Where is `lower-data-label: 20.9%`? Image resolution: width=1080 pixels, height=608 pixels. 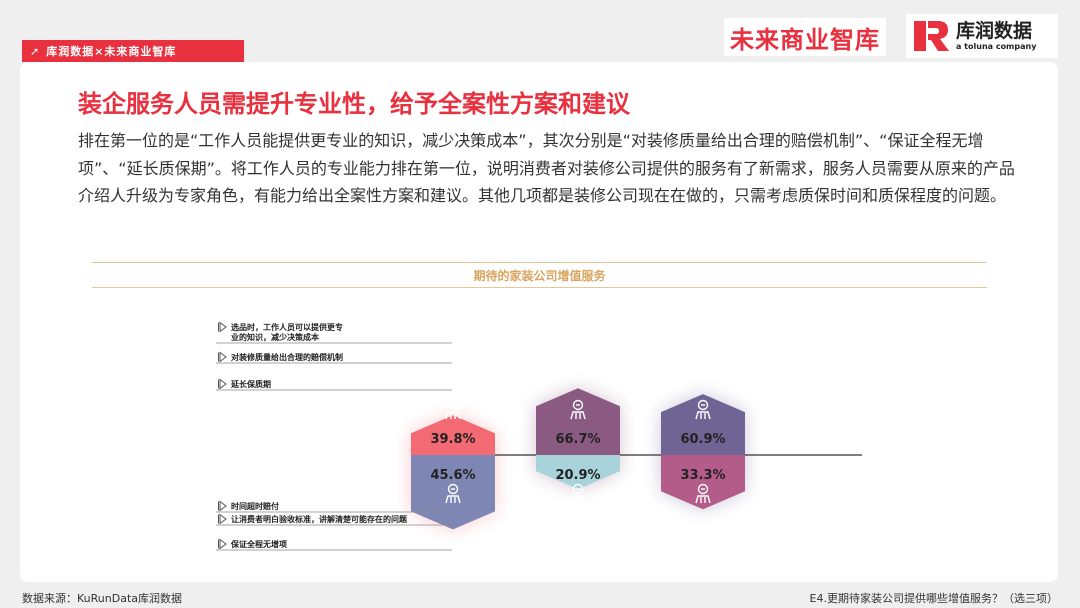 lower-data-label: 20.9% is located at coordinates (577, 475).